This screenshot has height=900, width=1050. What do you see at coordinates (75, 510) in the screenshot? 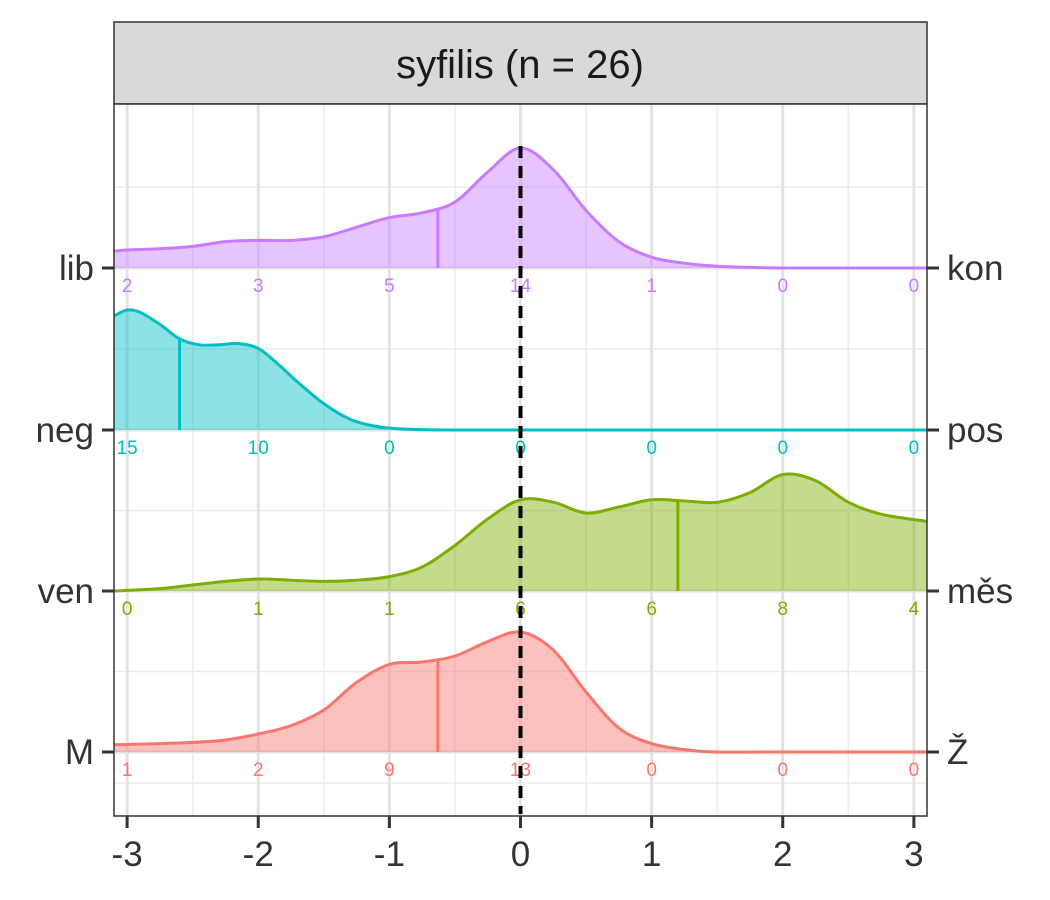
I see `y-axis-left: lib neg ven M` at bounding box center [75, 510].